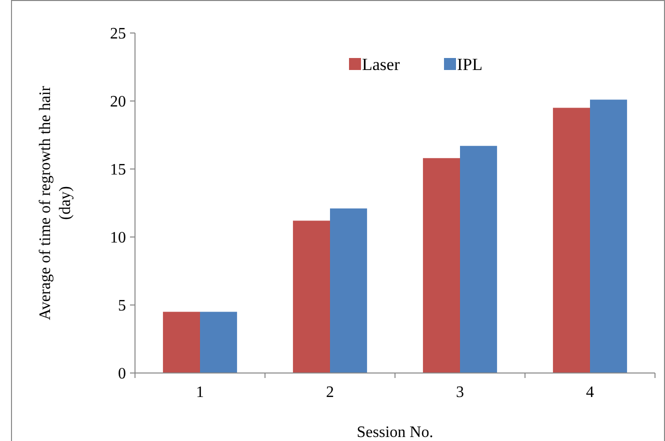  Describe the element at coordinates (200, 392) in the screenshot. I see `x-tick-label: 1` at that location.